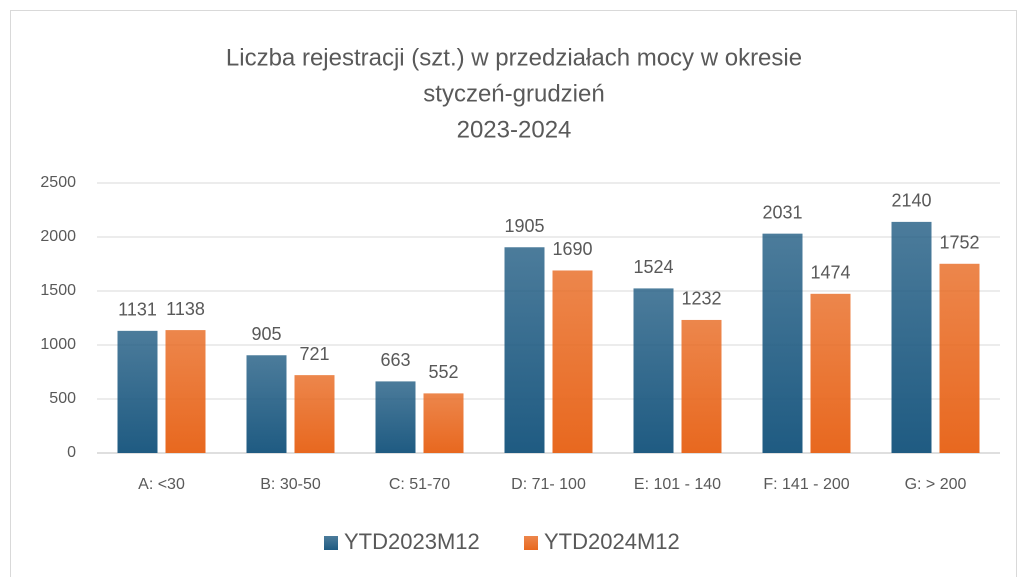  Describe the element at coordinates (806, 484) in the screenshot. I see `x-tick-label: F: 141 - 200` at that location.